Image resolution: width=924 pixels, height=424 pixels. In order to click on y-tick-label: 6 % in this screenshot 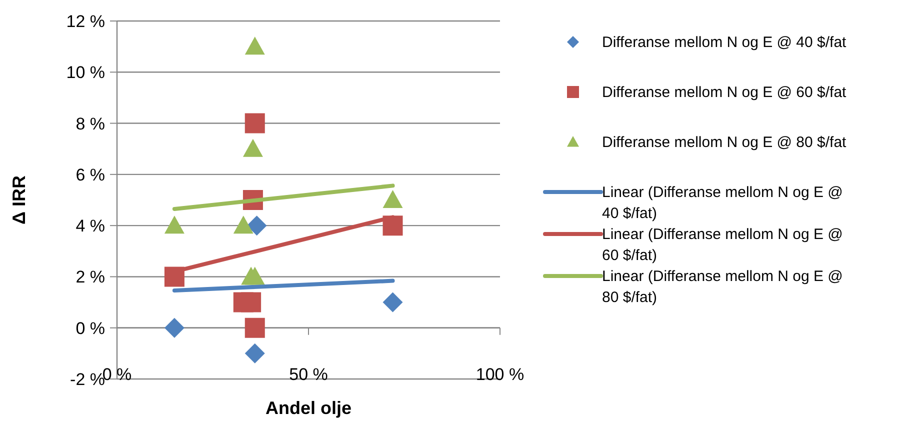, I will do `click(90, 174)`.